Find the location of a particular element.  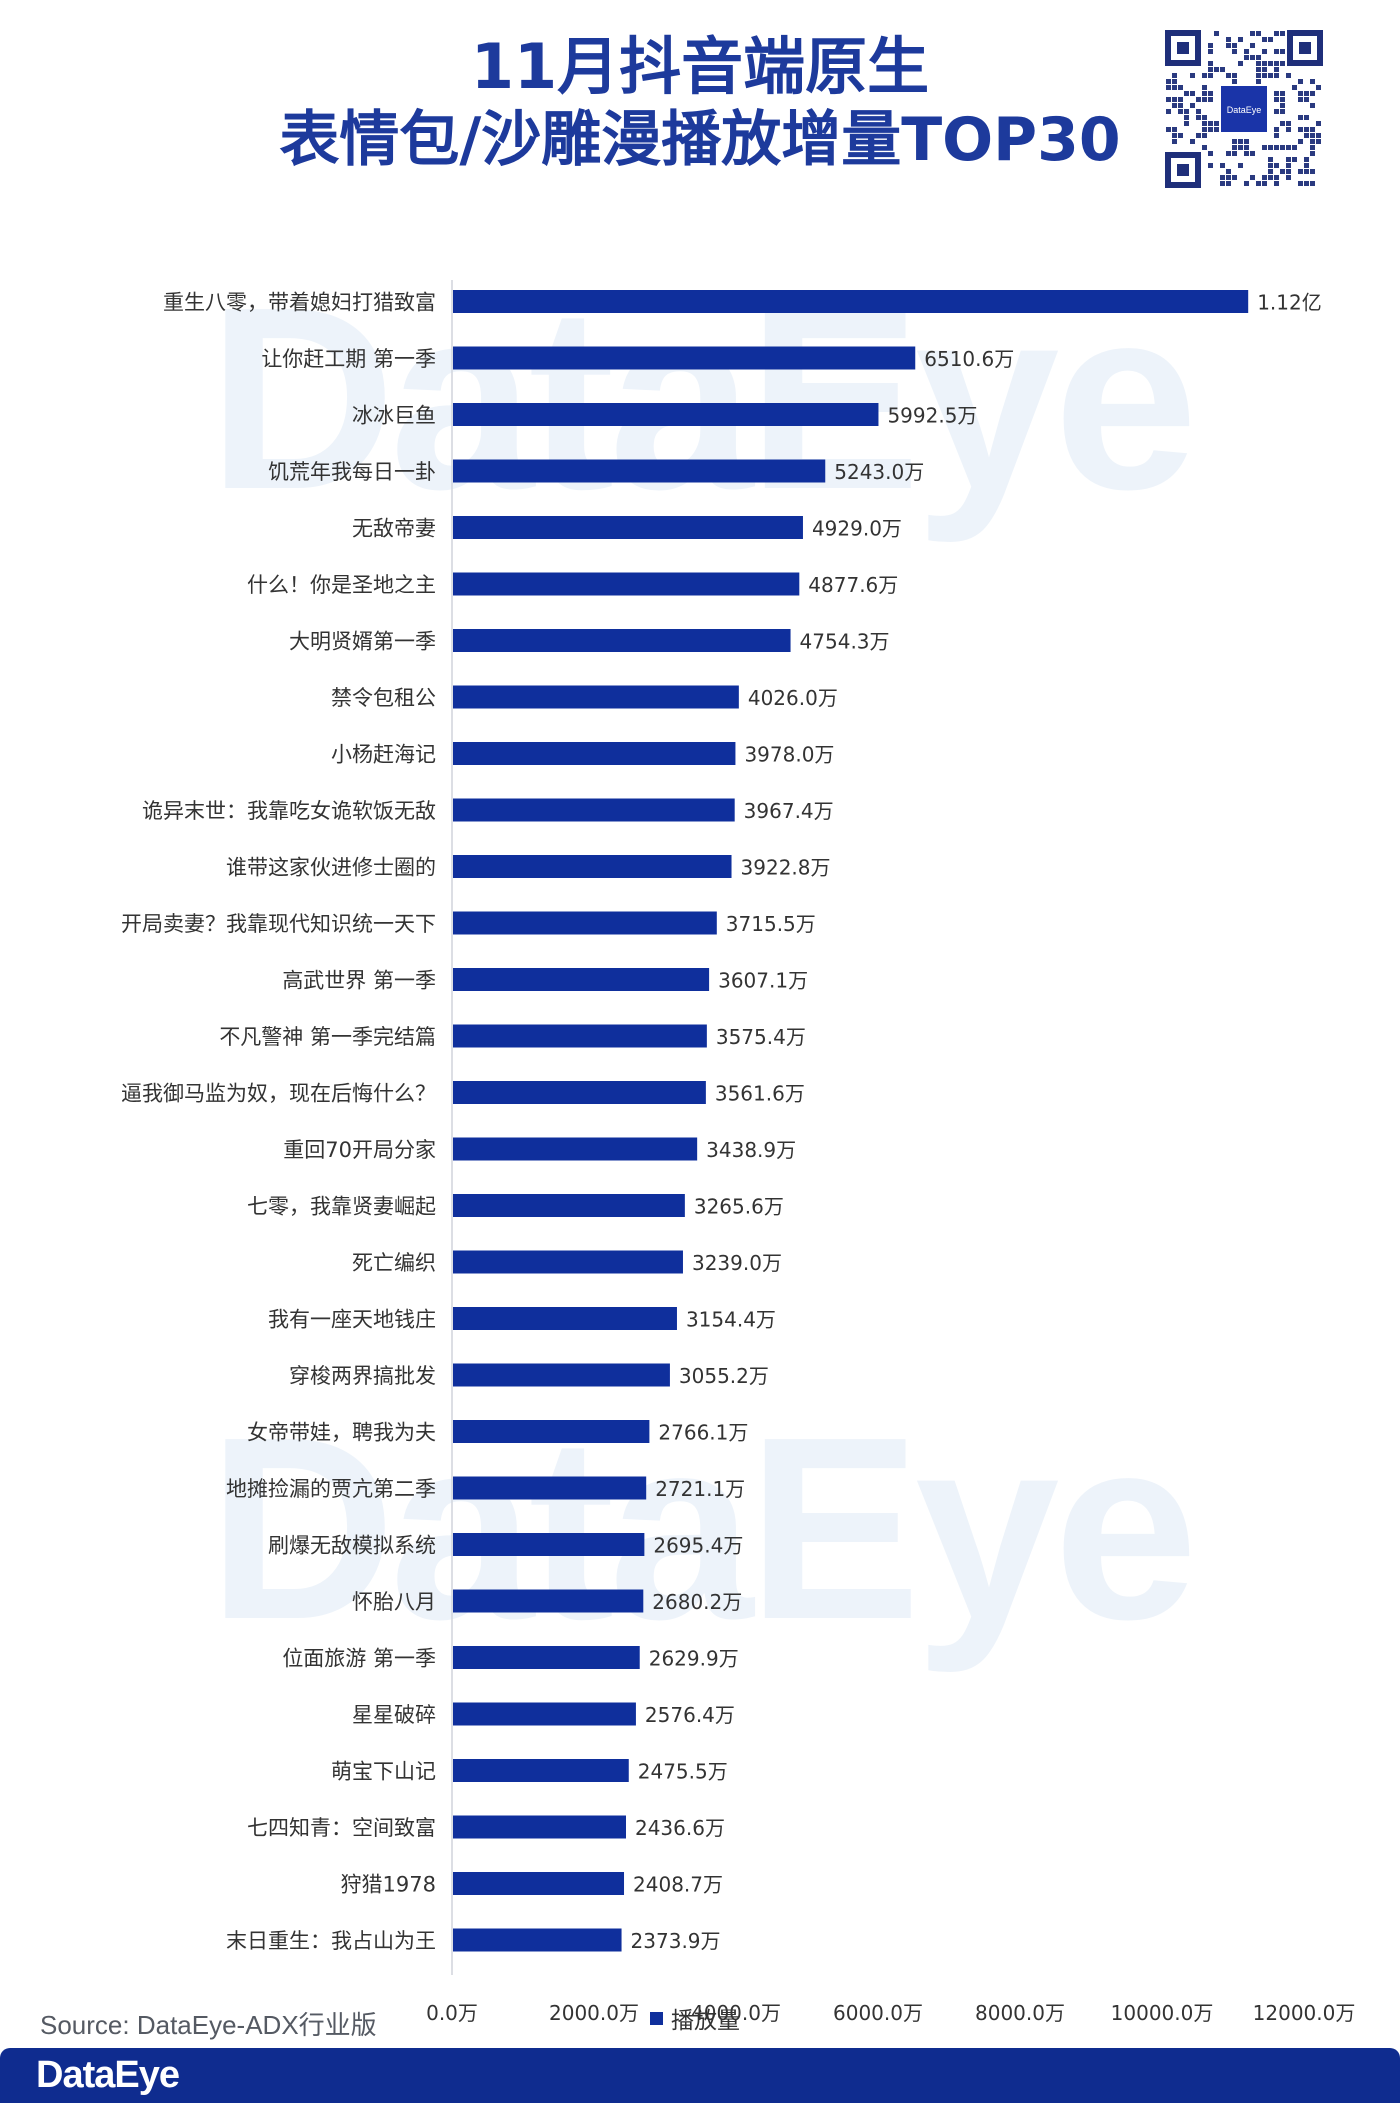

dataeye-logo: DataEye is located at coordinates (108, 2075).